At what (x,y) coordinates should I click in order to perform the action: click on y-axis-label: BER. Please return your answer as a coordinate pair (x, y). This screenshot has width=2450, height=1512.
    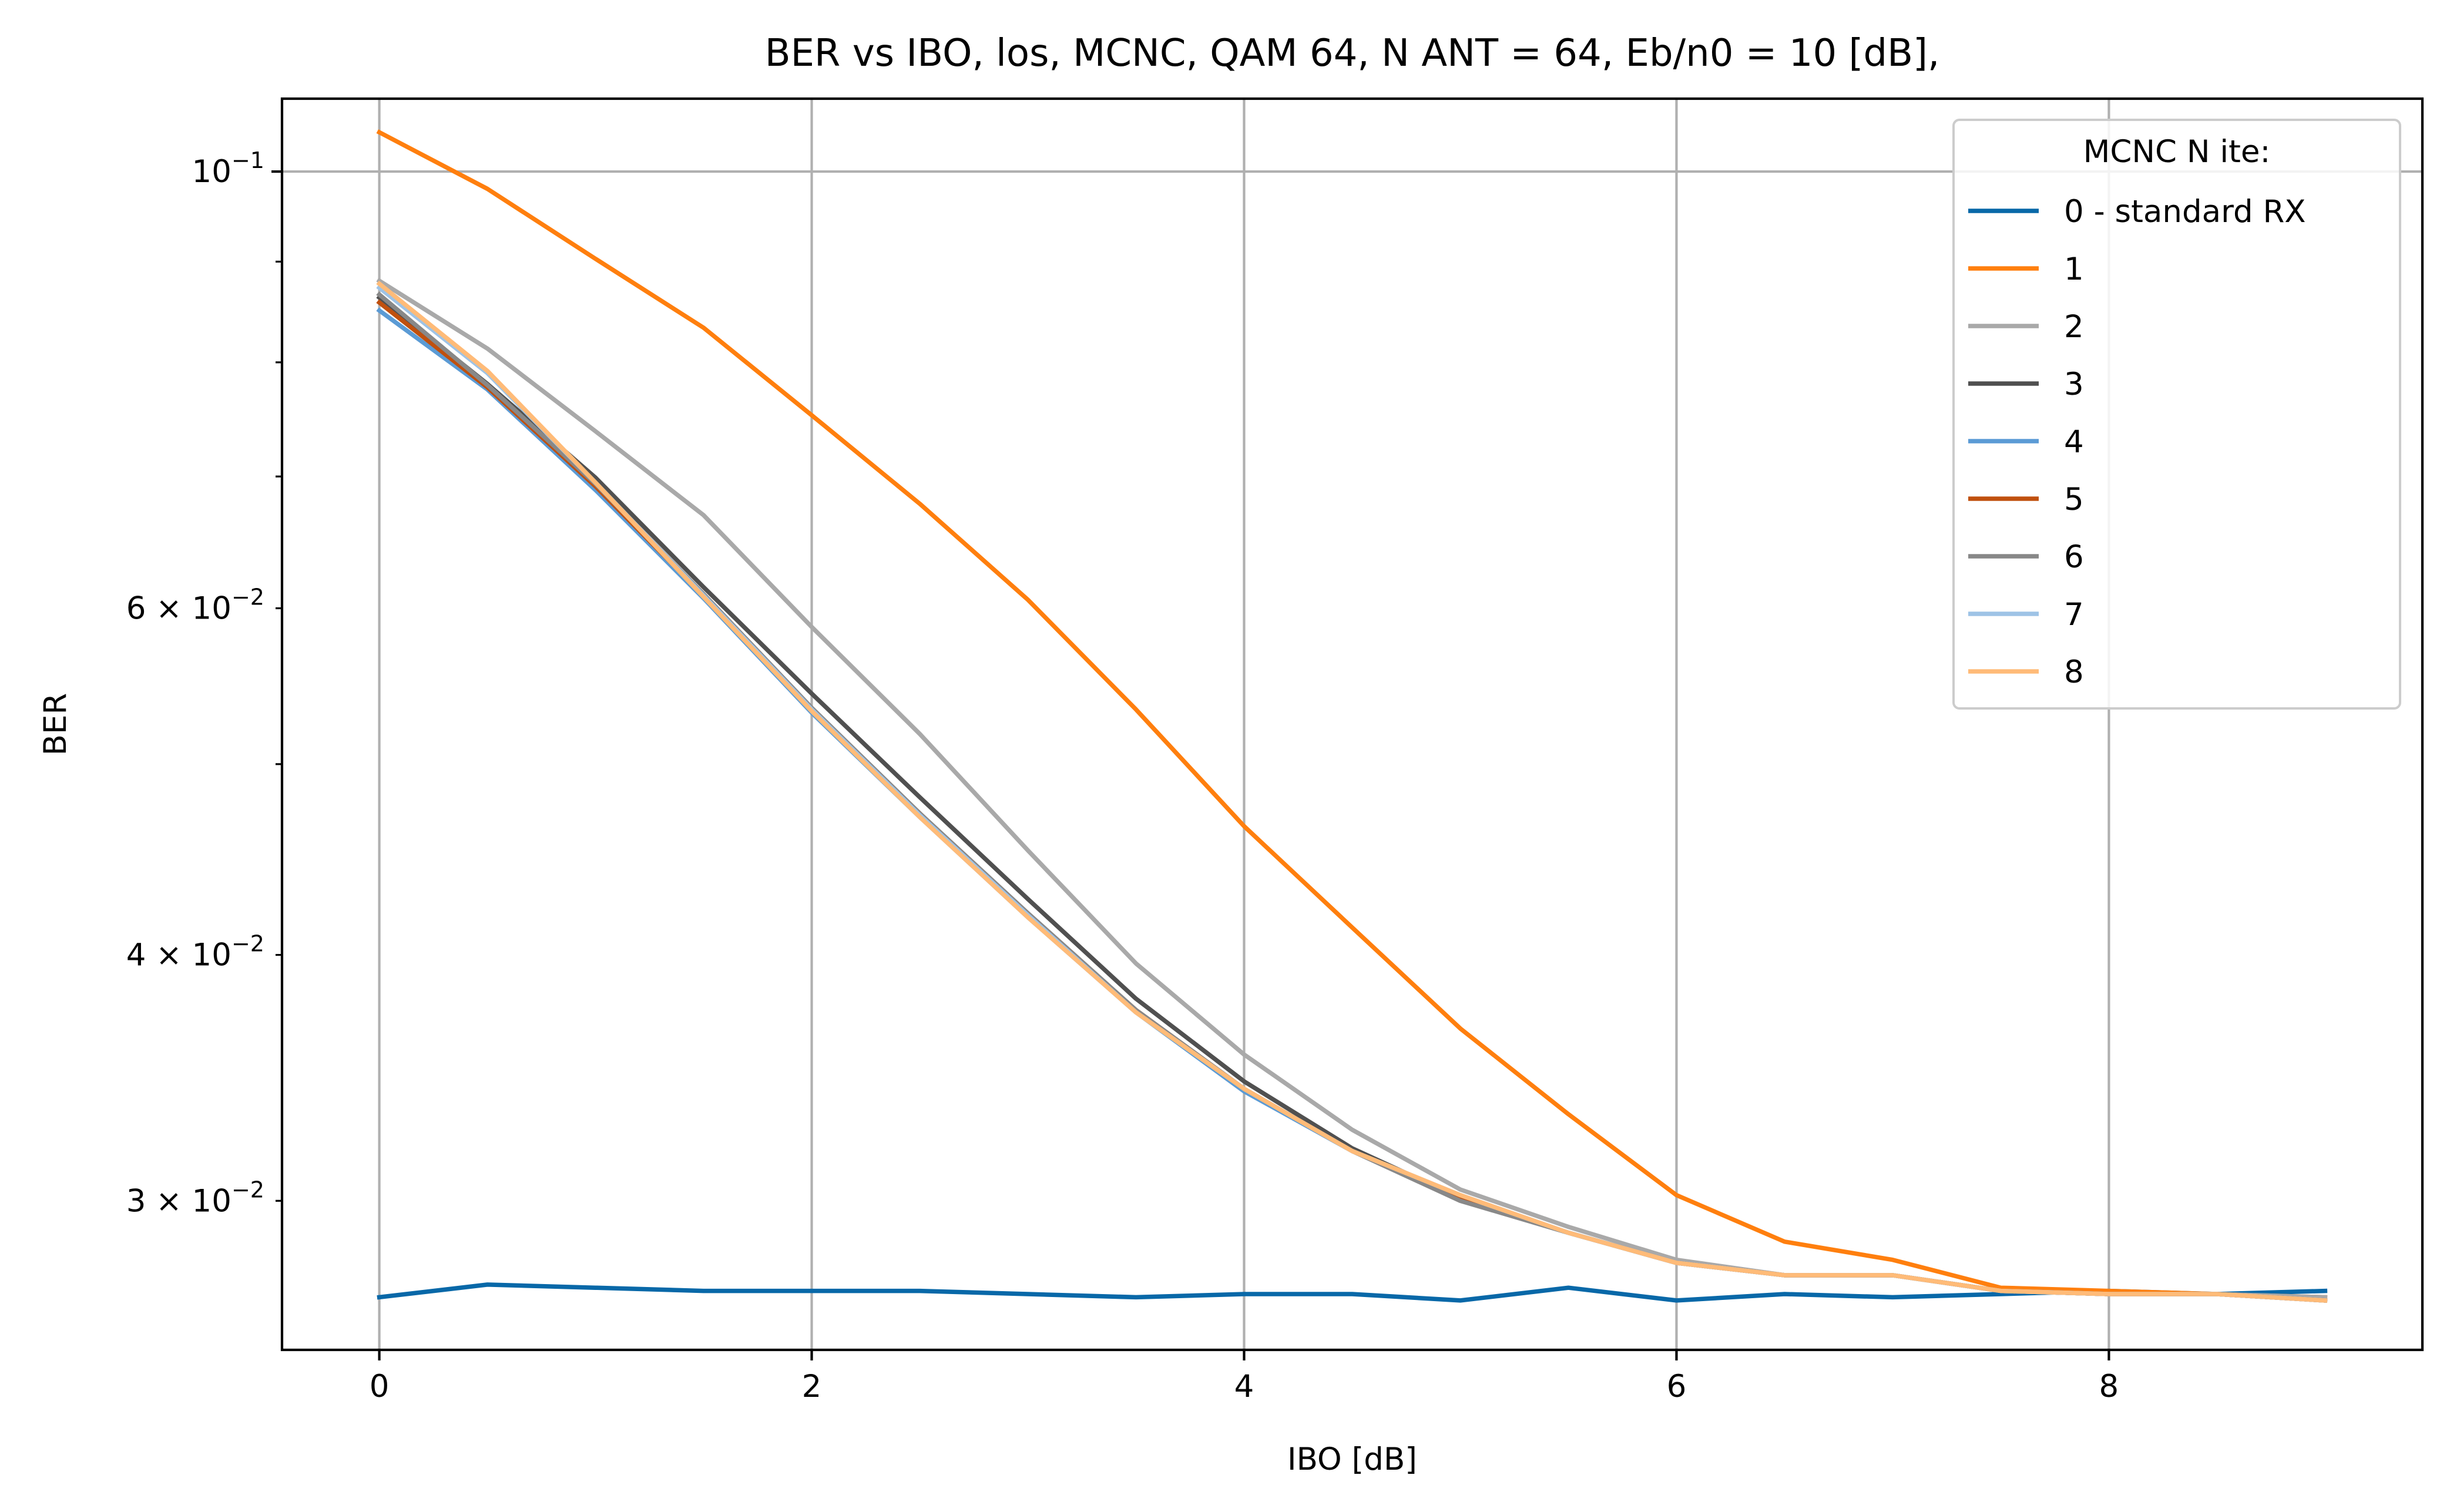
    Looking at the image, I should click on (55, 724).